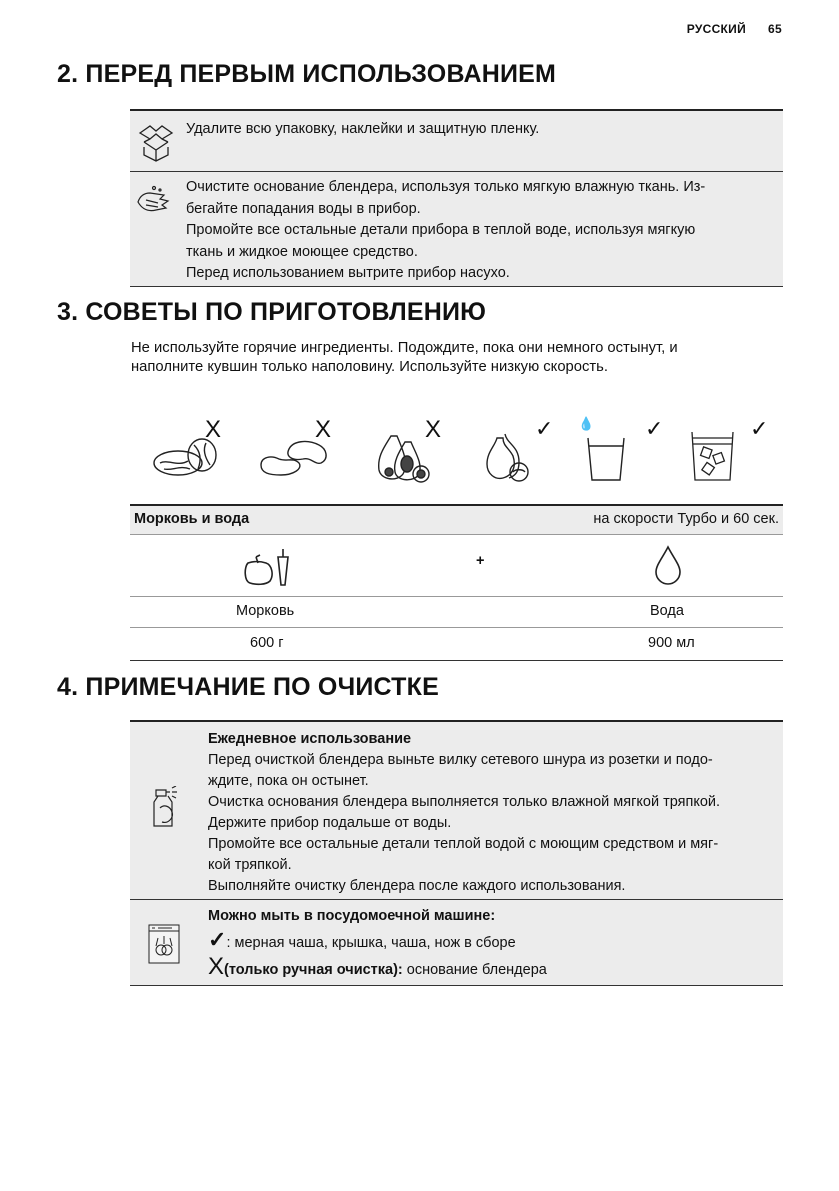 The image size is (839, 1191). What do you see at coordinates (293, 458) in the screenshot?
I see `beans-icon` at bounding box center [293, 458].